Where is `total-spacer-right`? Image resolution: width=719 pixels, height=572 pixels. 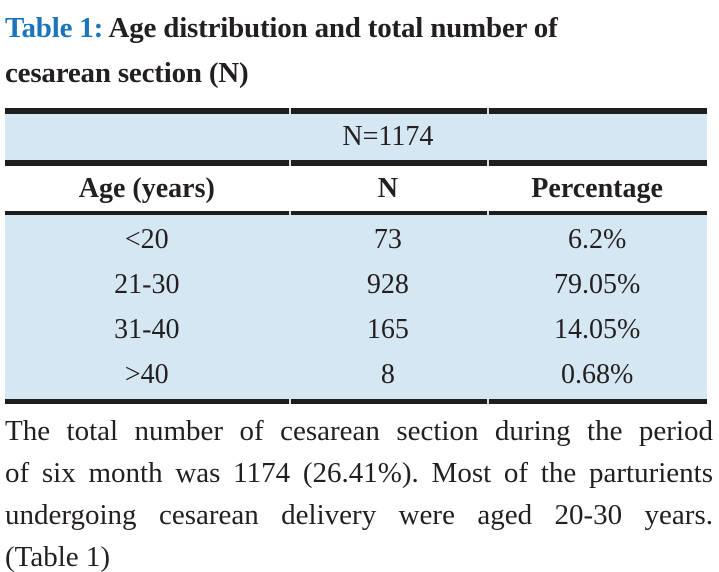
total-spacer-right is located at coordinates (597, 137).